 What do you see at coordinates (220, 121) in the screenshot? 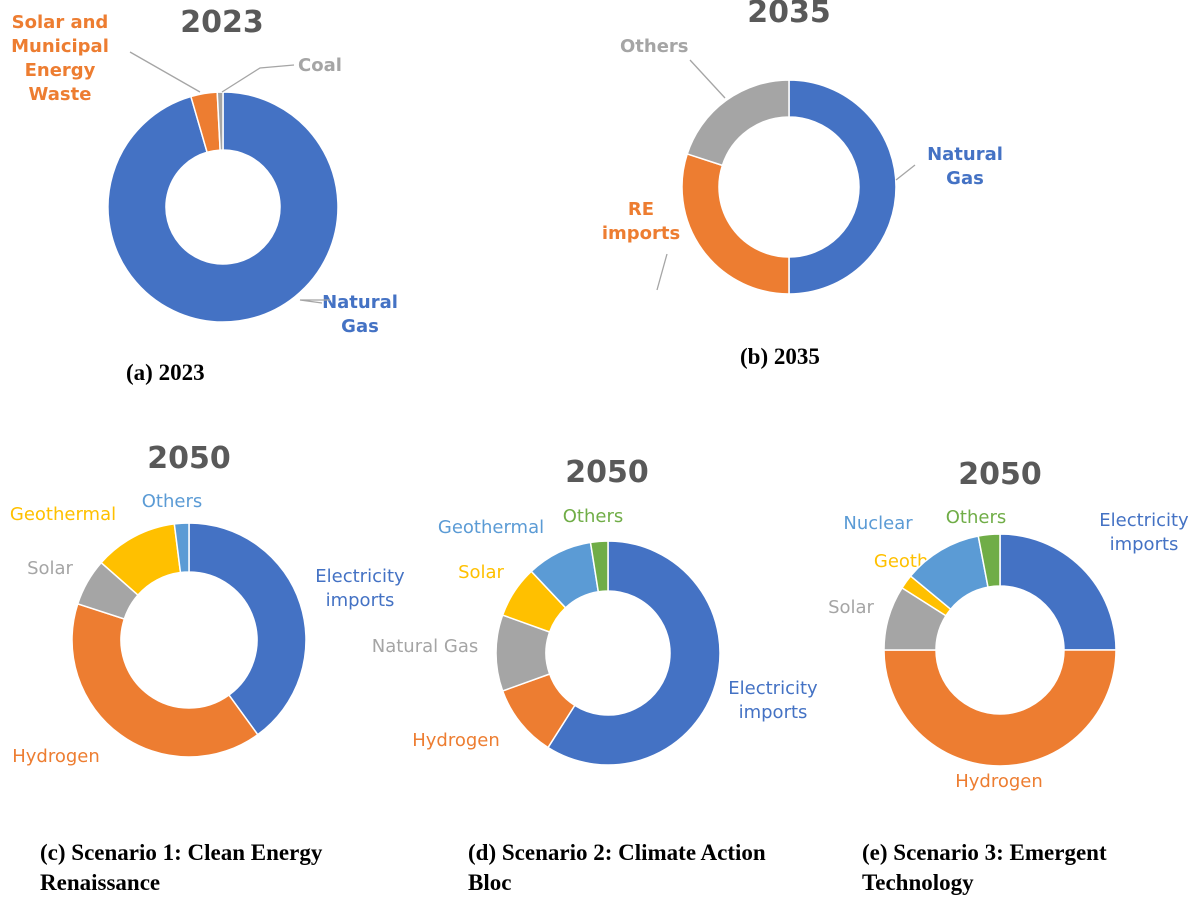
I see `slice-coal` at bounding box center [220, 121].